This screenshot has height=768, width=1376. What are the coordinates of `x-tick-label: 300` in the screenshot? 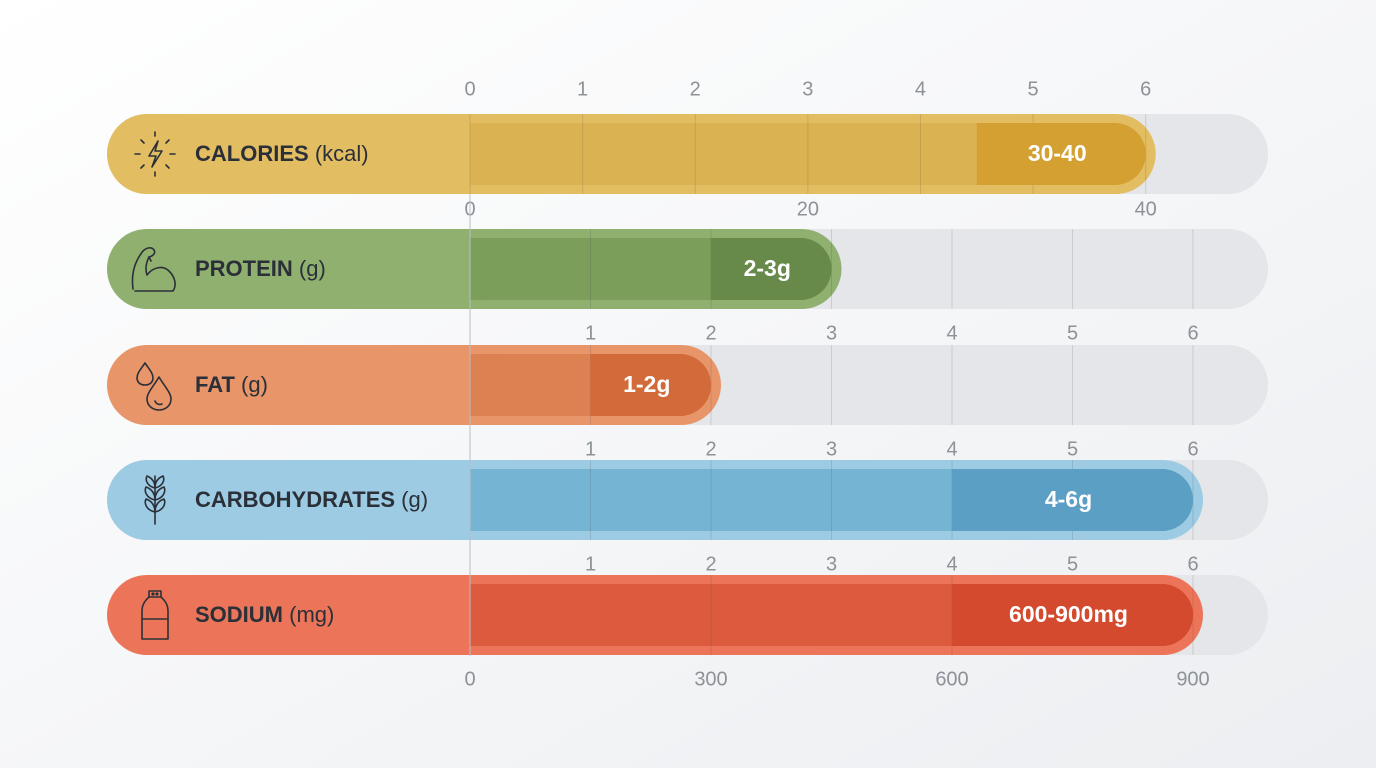 It's located at (710, 679).